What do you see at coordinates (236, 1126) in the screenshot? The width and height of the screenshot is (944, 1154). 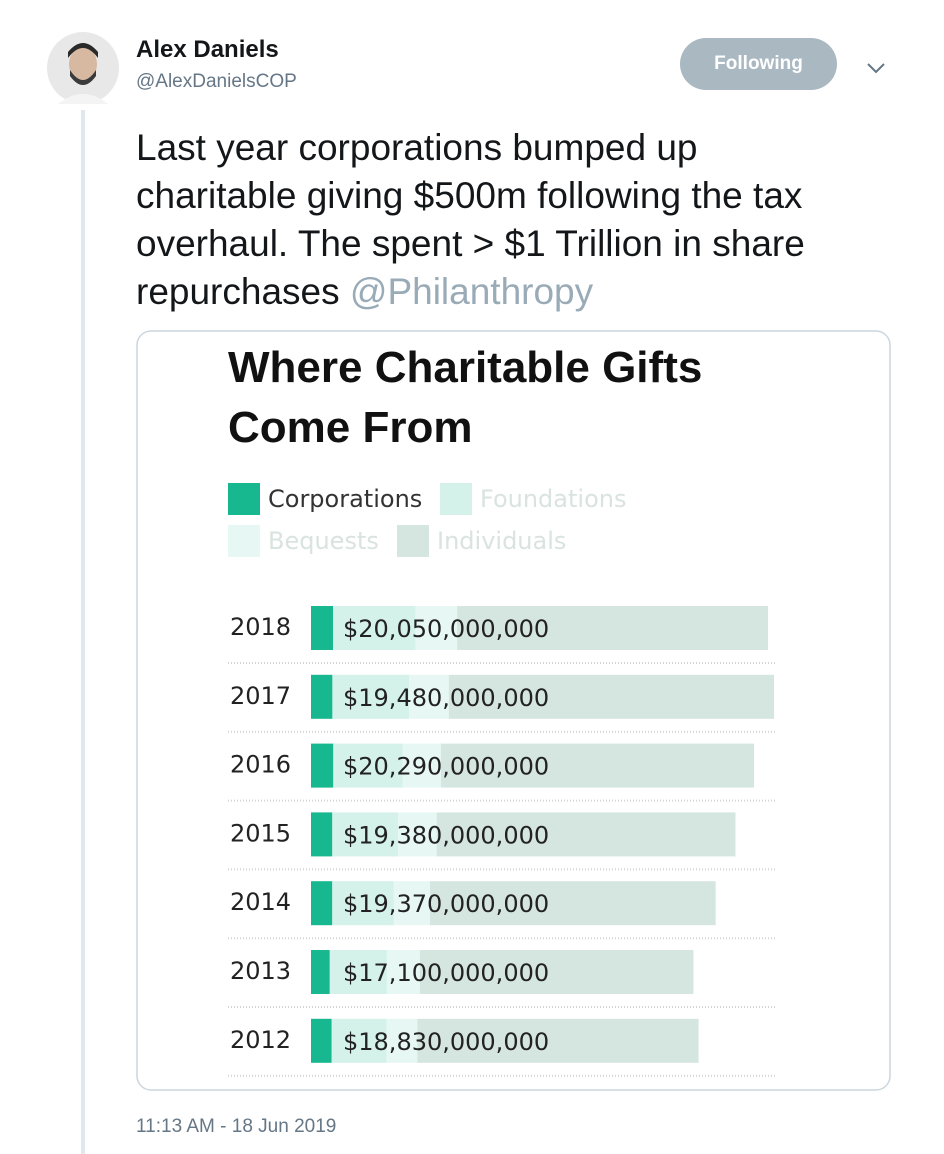 I see `timestamp: 11:13 AM - 18 Jun 2019` at bounding box center [236, 1126].